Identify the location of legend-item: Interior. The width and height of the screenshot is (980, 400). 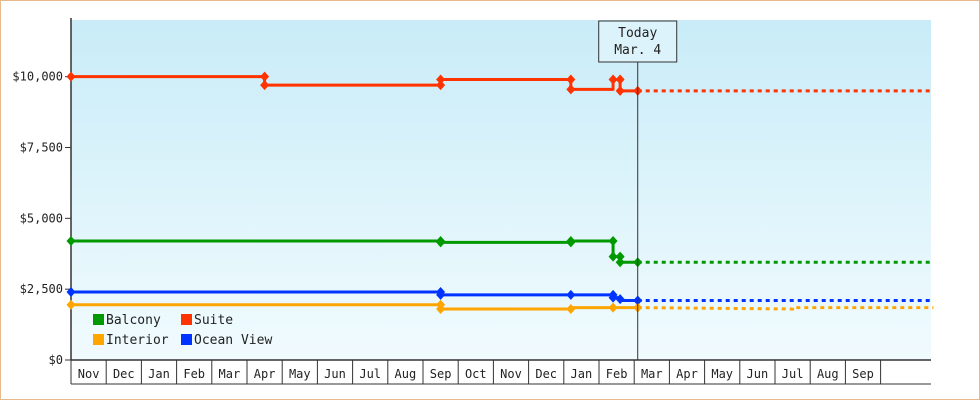
(131, 340).